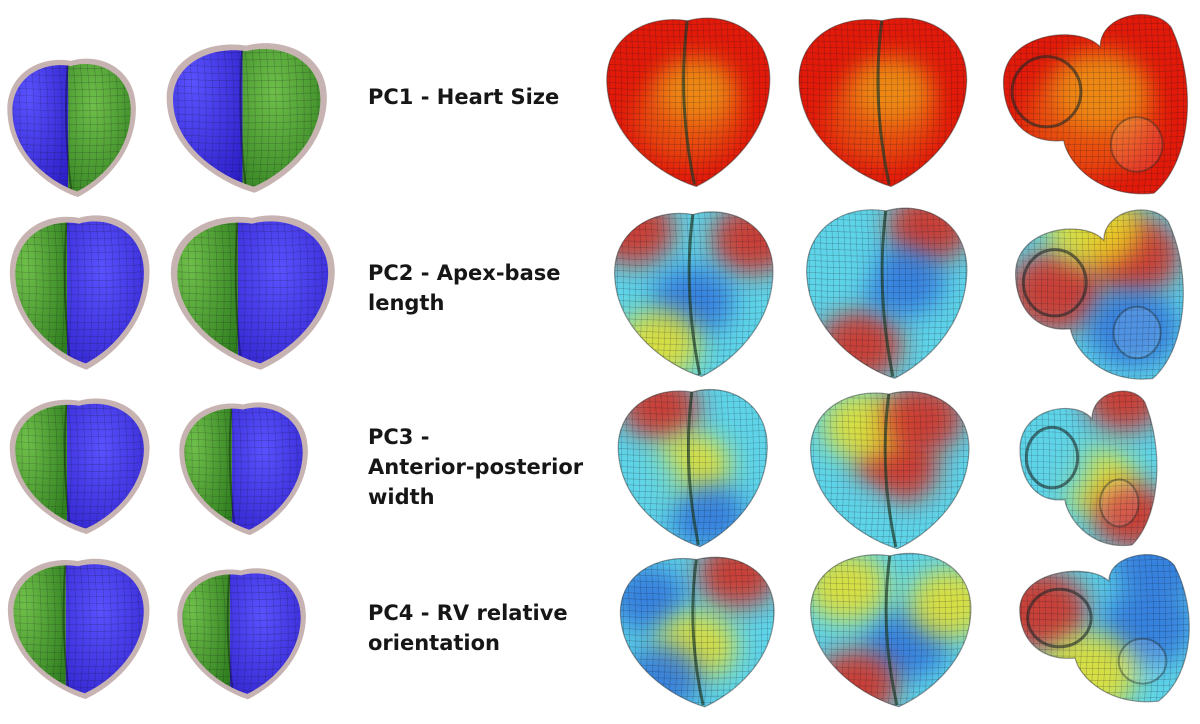 Image resolution: width=1200 pixels, height=724 pixels. I want to click on pc-label: PC1 - Heart Size, so click(488, 97).